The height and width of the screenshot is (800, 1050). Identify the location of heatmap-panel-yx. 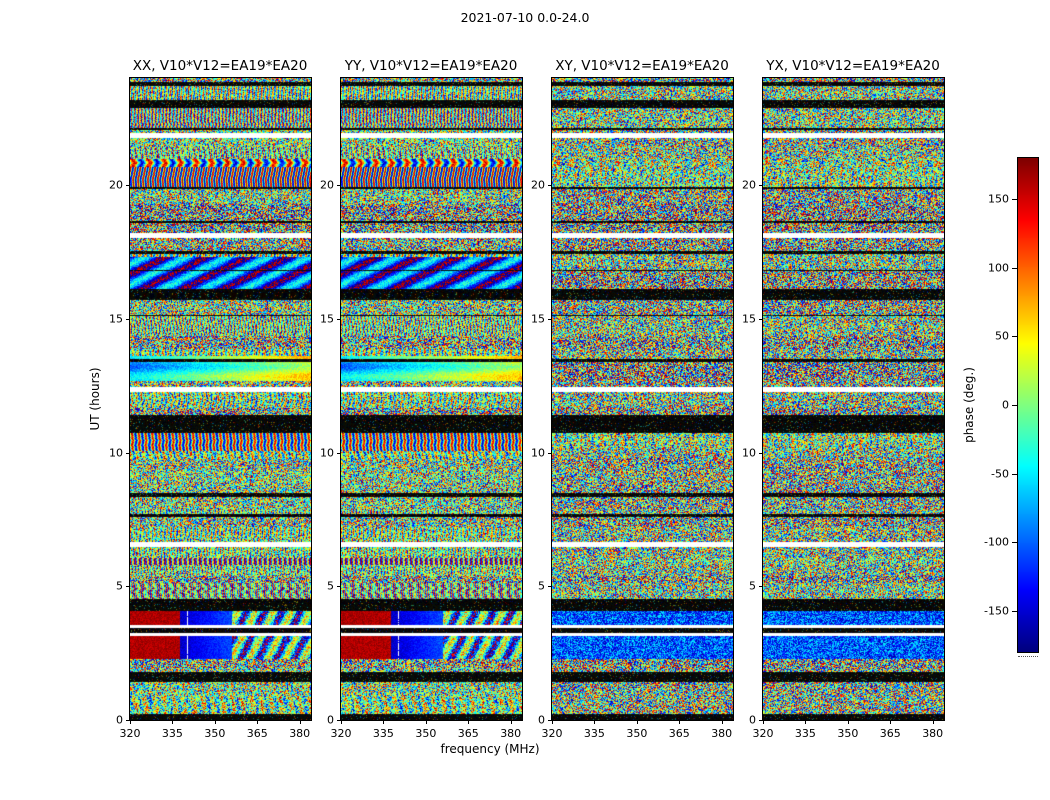
(853, 399).